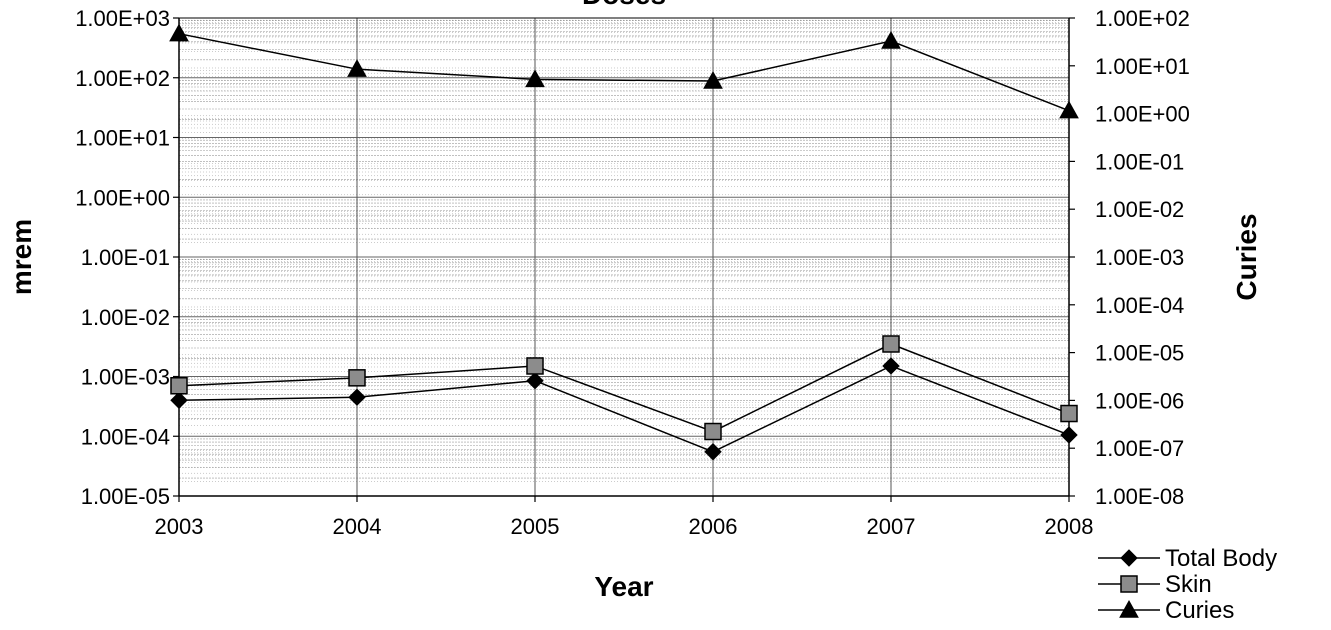 This screenshot has width=1331, height=630. I want to click on x-tick-label: 2007, so click(891, 526).